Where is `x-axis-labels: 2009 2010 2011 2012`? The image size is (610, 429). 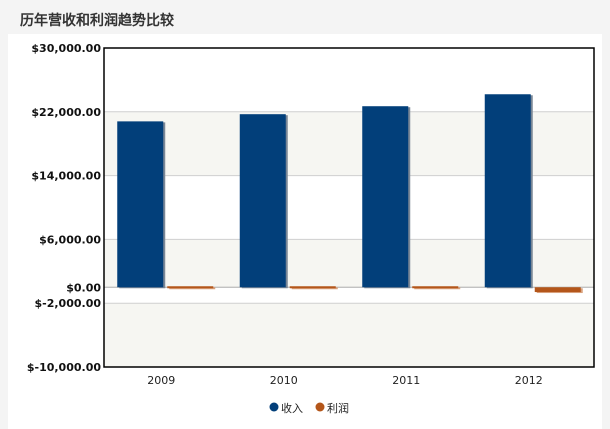
x-axis-labels: 2009 2010 2011 2012 is located at coordinates (345, 380).